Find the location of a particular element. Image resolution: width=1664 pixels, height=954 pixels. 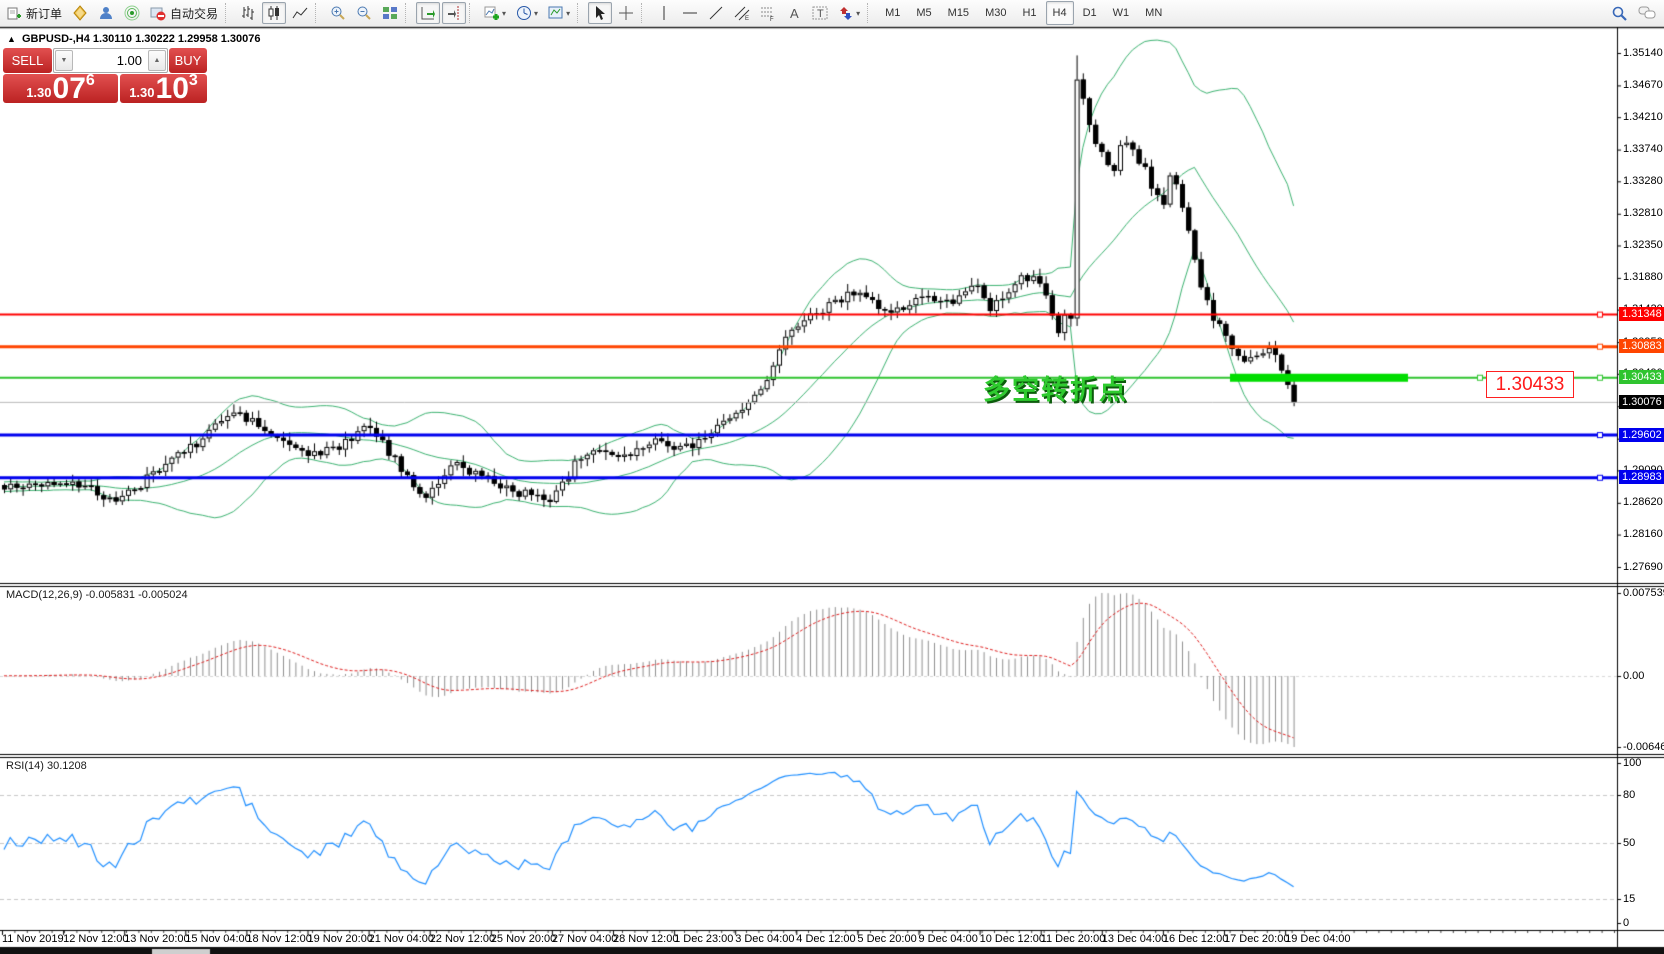

new-order-label: 新订单 is located at coordinates (44, 13).